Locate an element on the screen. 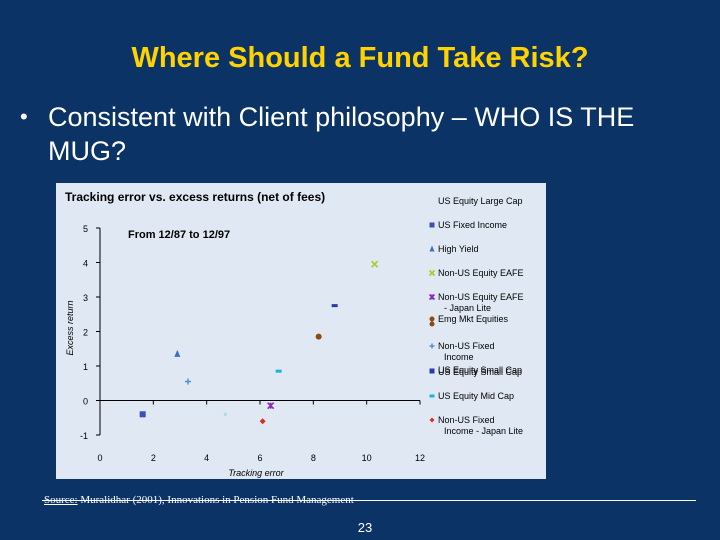 This screenshot has width=720, height=540. legend-item: Non-US Fixed Income - Japan Lite is located at coordinates (476, 425).